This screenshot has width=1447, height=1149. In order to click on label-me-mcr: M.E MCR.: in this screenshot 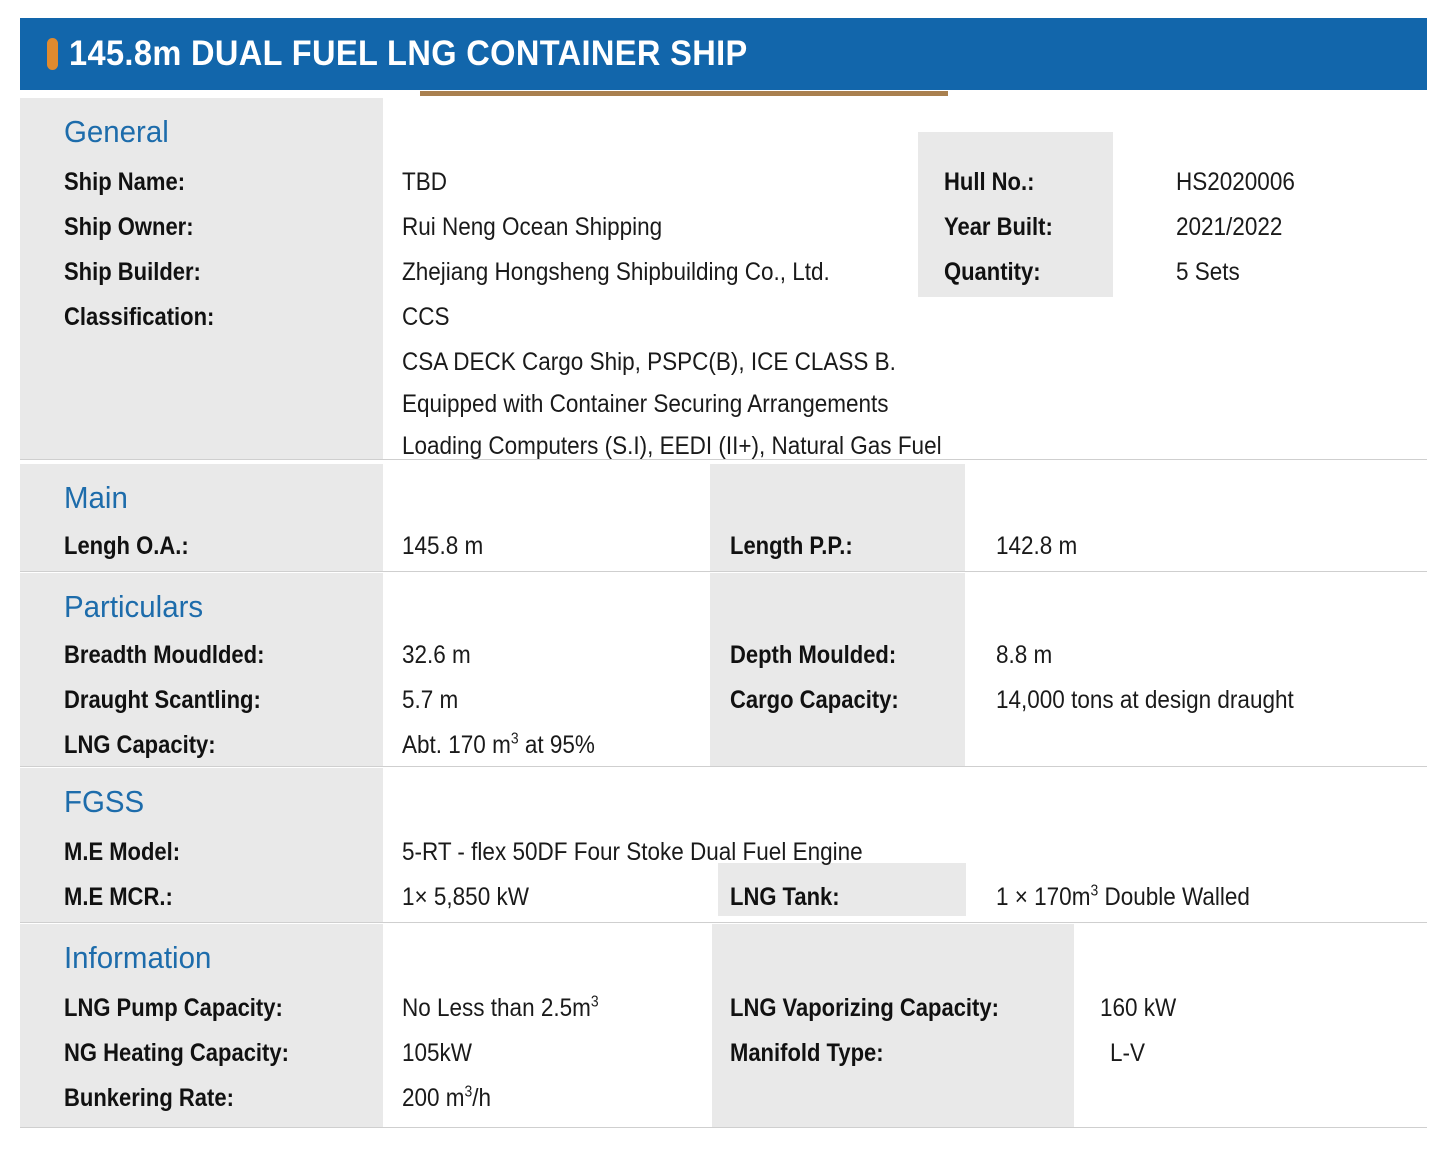, I will do `click(118, 897)`.